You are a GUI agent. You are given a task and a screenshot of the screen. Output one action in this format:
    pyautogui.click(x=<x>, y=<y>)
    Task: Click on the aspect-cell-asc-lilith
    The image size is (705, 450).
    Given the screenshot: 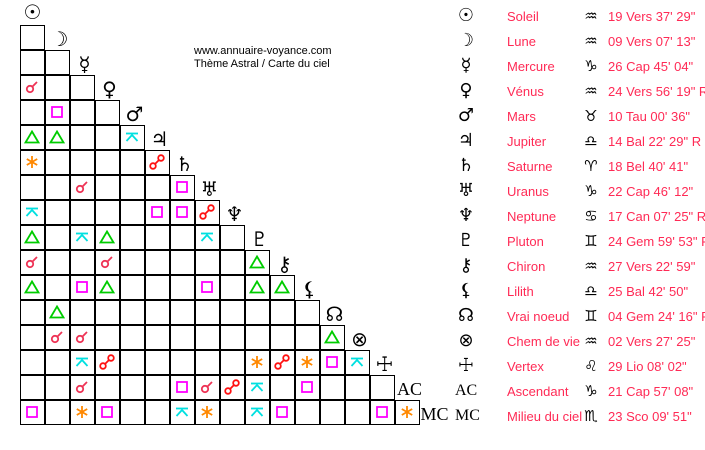 What is the action you would take?
    pyautogui.click(x=307, y=387)
    